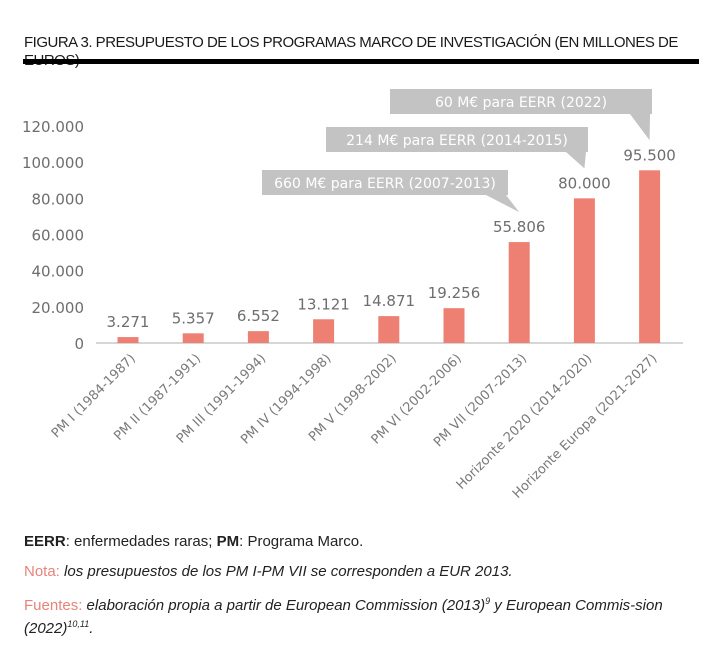  Describe the element at coordinates (323, 304) in the screenshot. I see `bar-value-label: 13.121` at that location.